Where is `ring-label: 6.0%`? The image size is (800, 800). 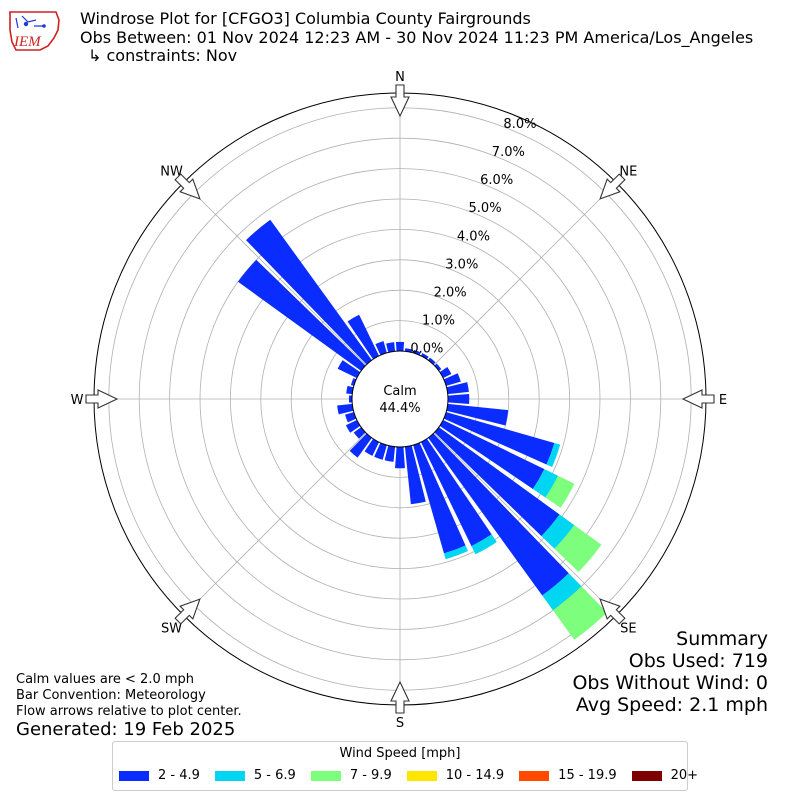
ring-label: 6.0% is located at coordinates (496, 180).